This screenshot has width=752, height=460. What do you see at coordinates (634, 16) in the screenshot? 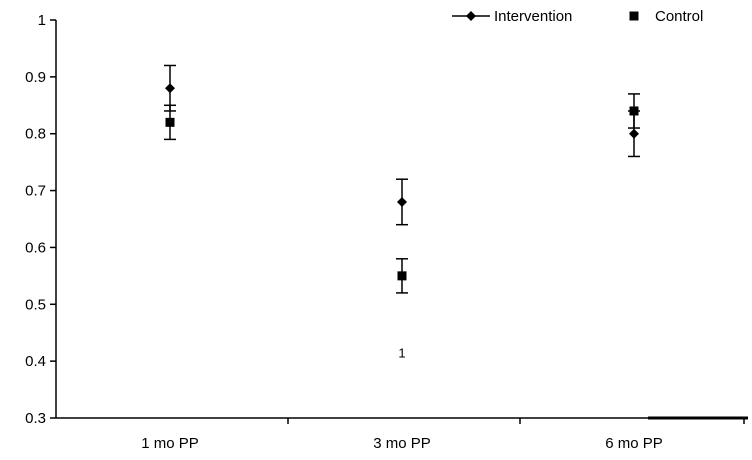
I see `legend-marker-control` at bounding box center [634, 16].